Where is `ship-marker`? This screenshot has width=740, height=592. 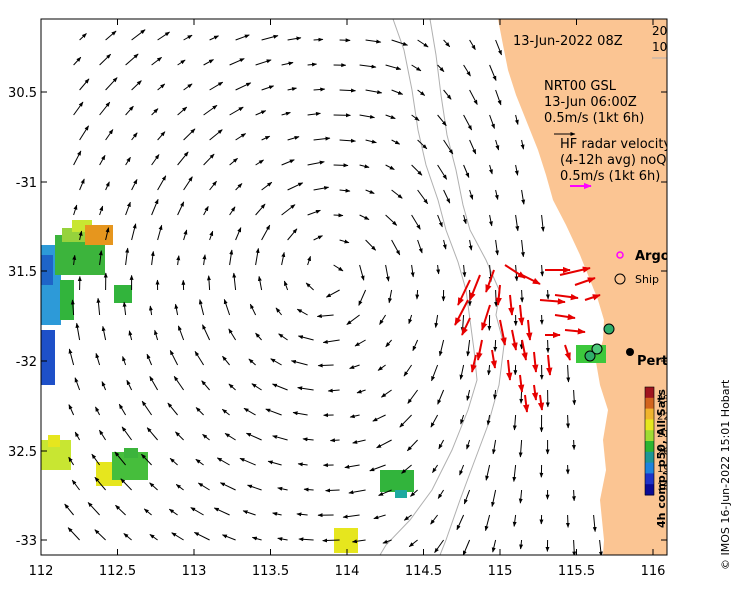
ship-marker is located at coordinates (620, 279).